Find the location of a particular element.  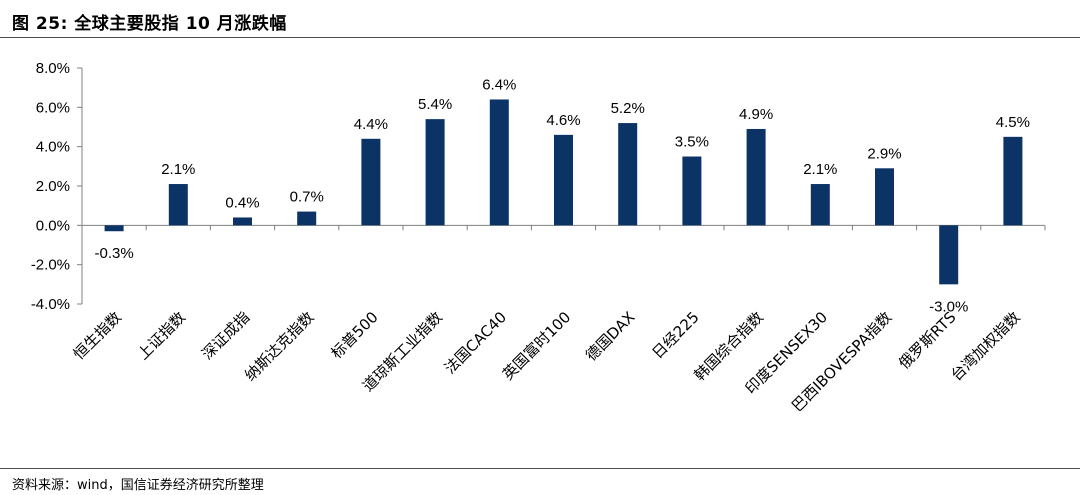

data-label: 5.4% is located at coordinates (435, 104).